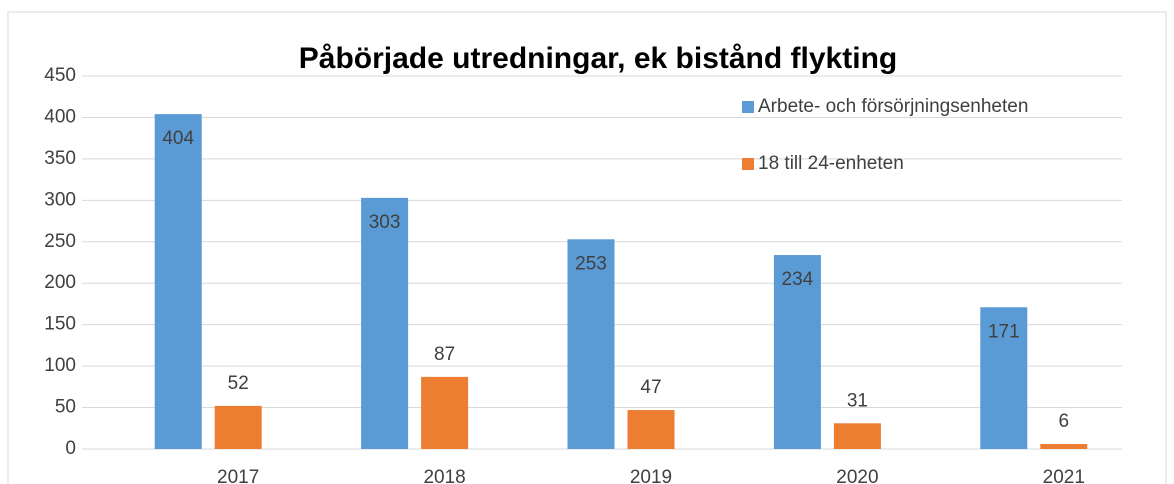  Describe the element at coordinates (1064, 475) in the screenshot. I see `x-tick-label: 2021` at that location.